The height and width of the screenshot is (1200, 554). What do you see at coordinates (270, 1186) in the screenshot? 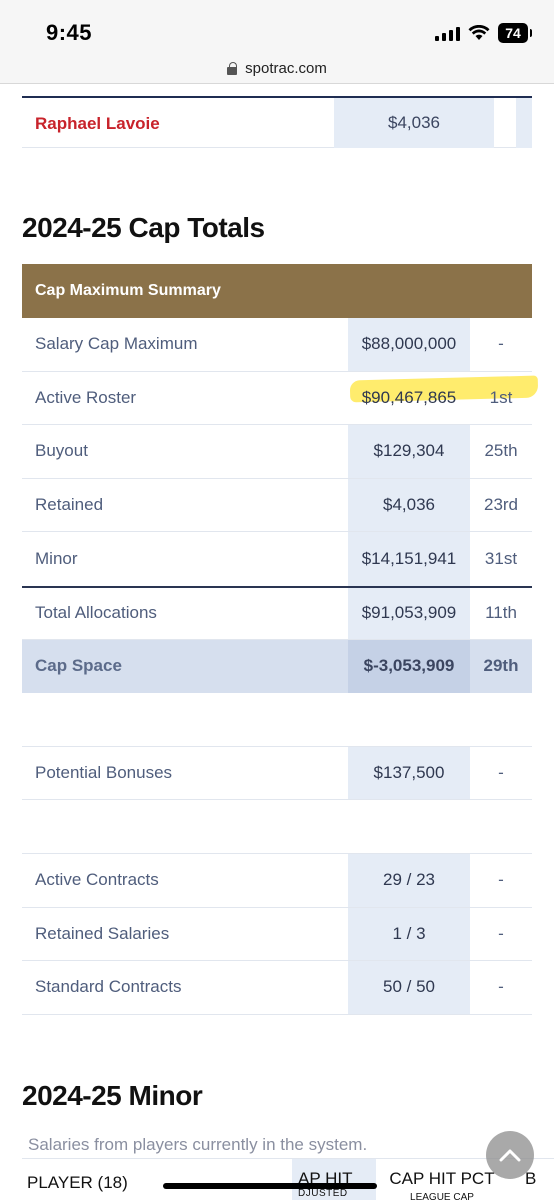
I see `home-indicator` at bounding box center [270, 1186].